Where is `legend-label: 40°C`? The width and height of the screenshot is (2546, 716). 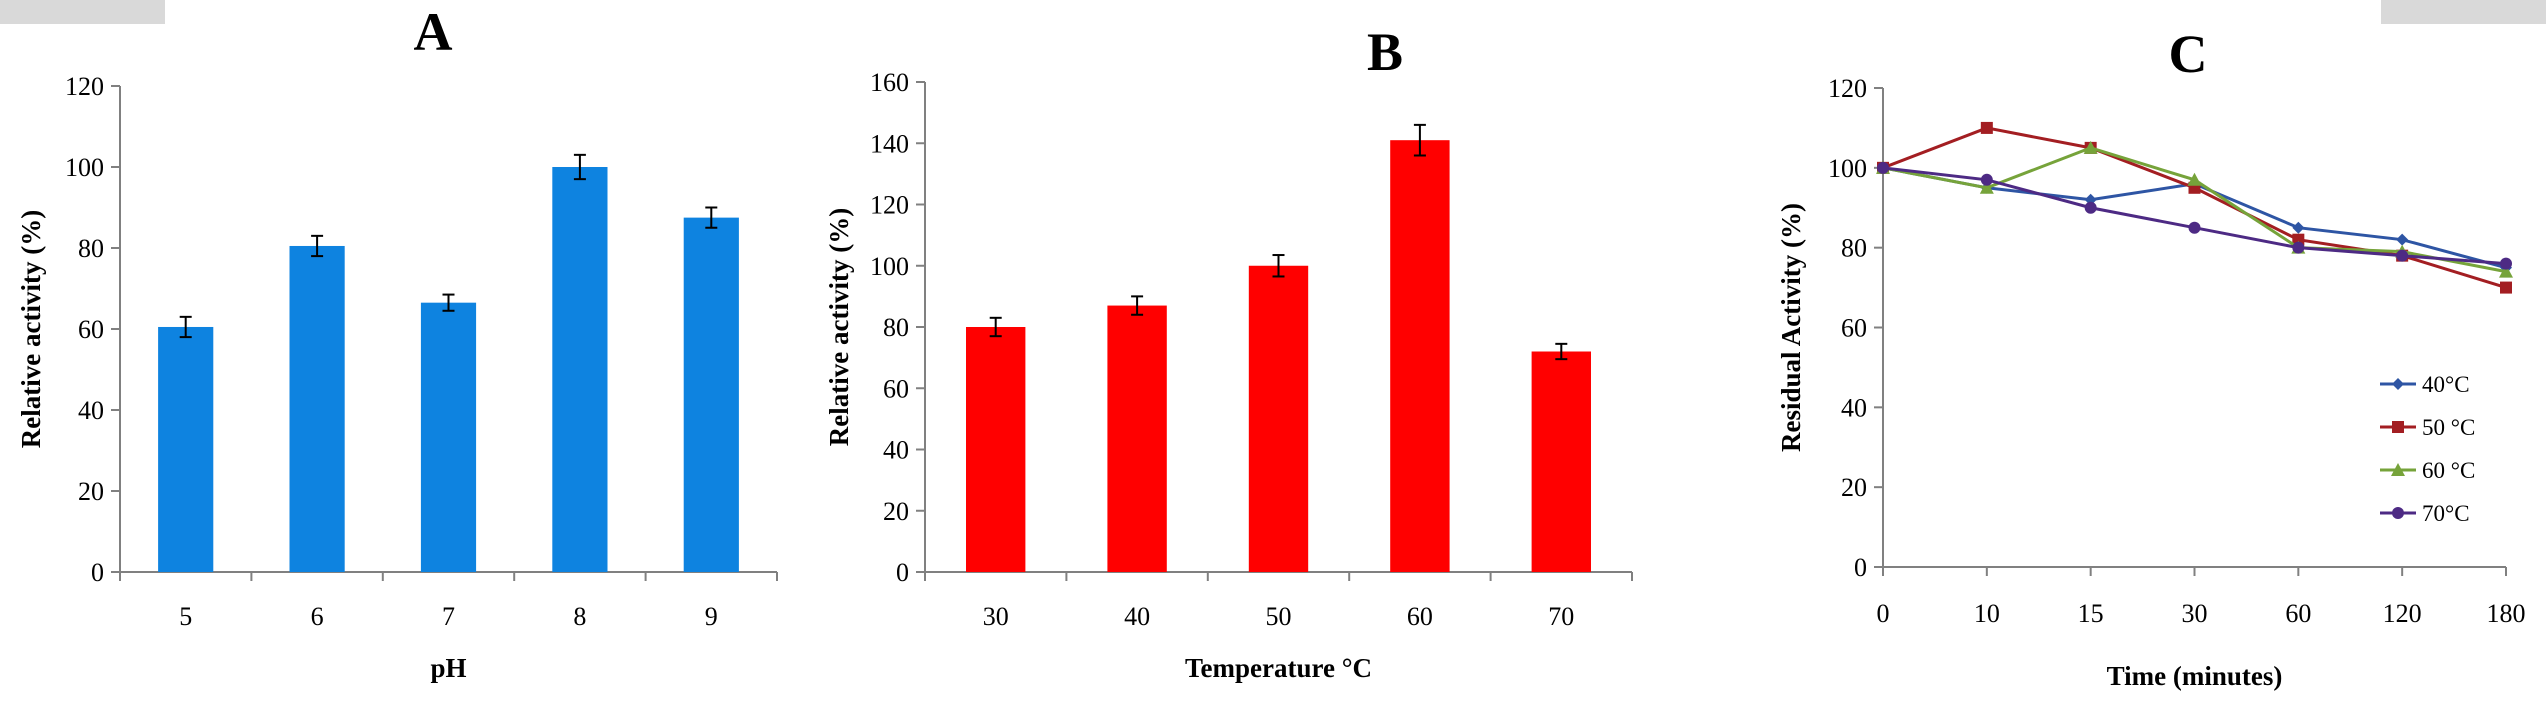
legend-label: 40°C is located at coordinates (2446, 384).